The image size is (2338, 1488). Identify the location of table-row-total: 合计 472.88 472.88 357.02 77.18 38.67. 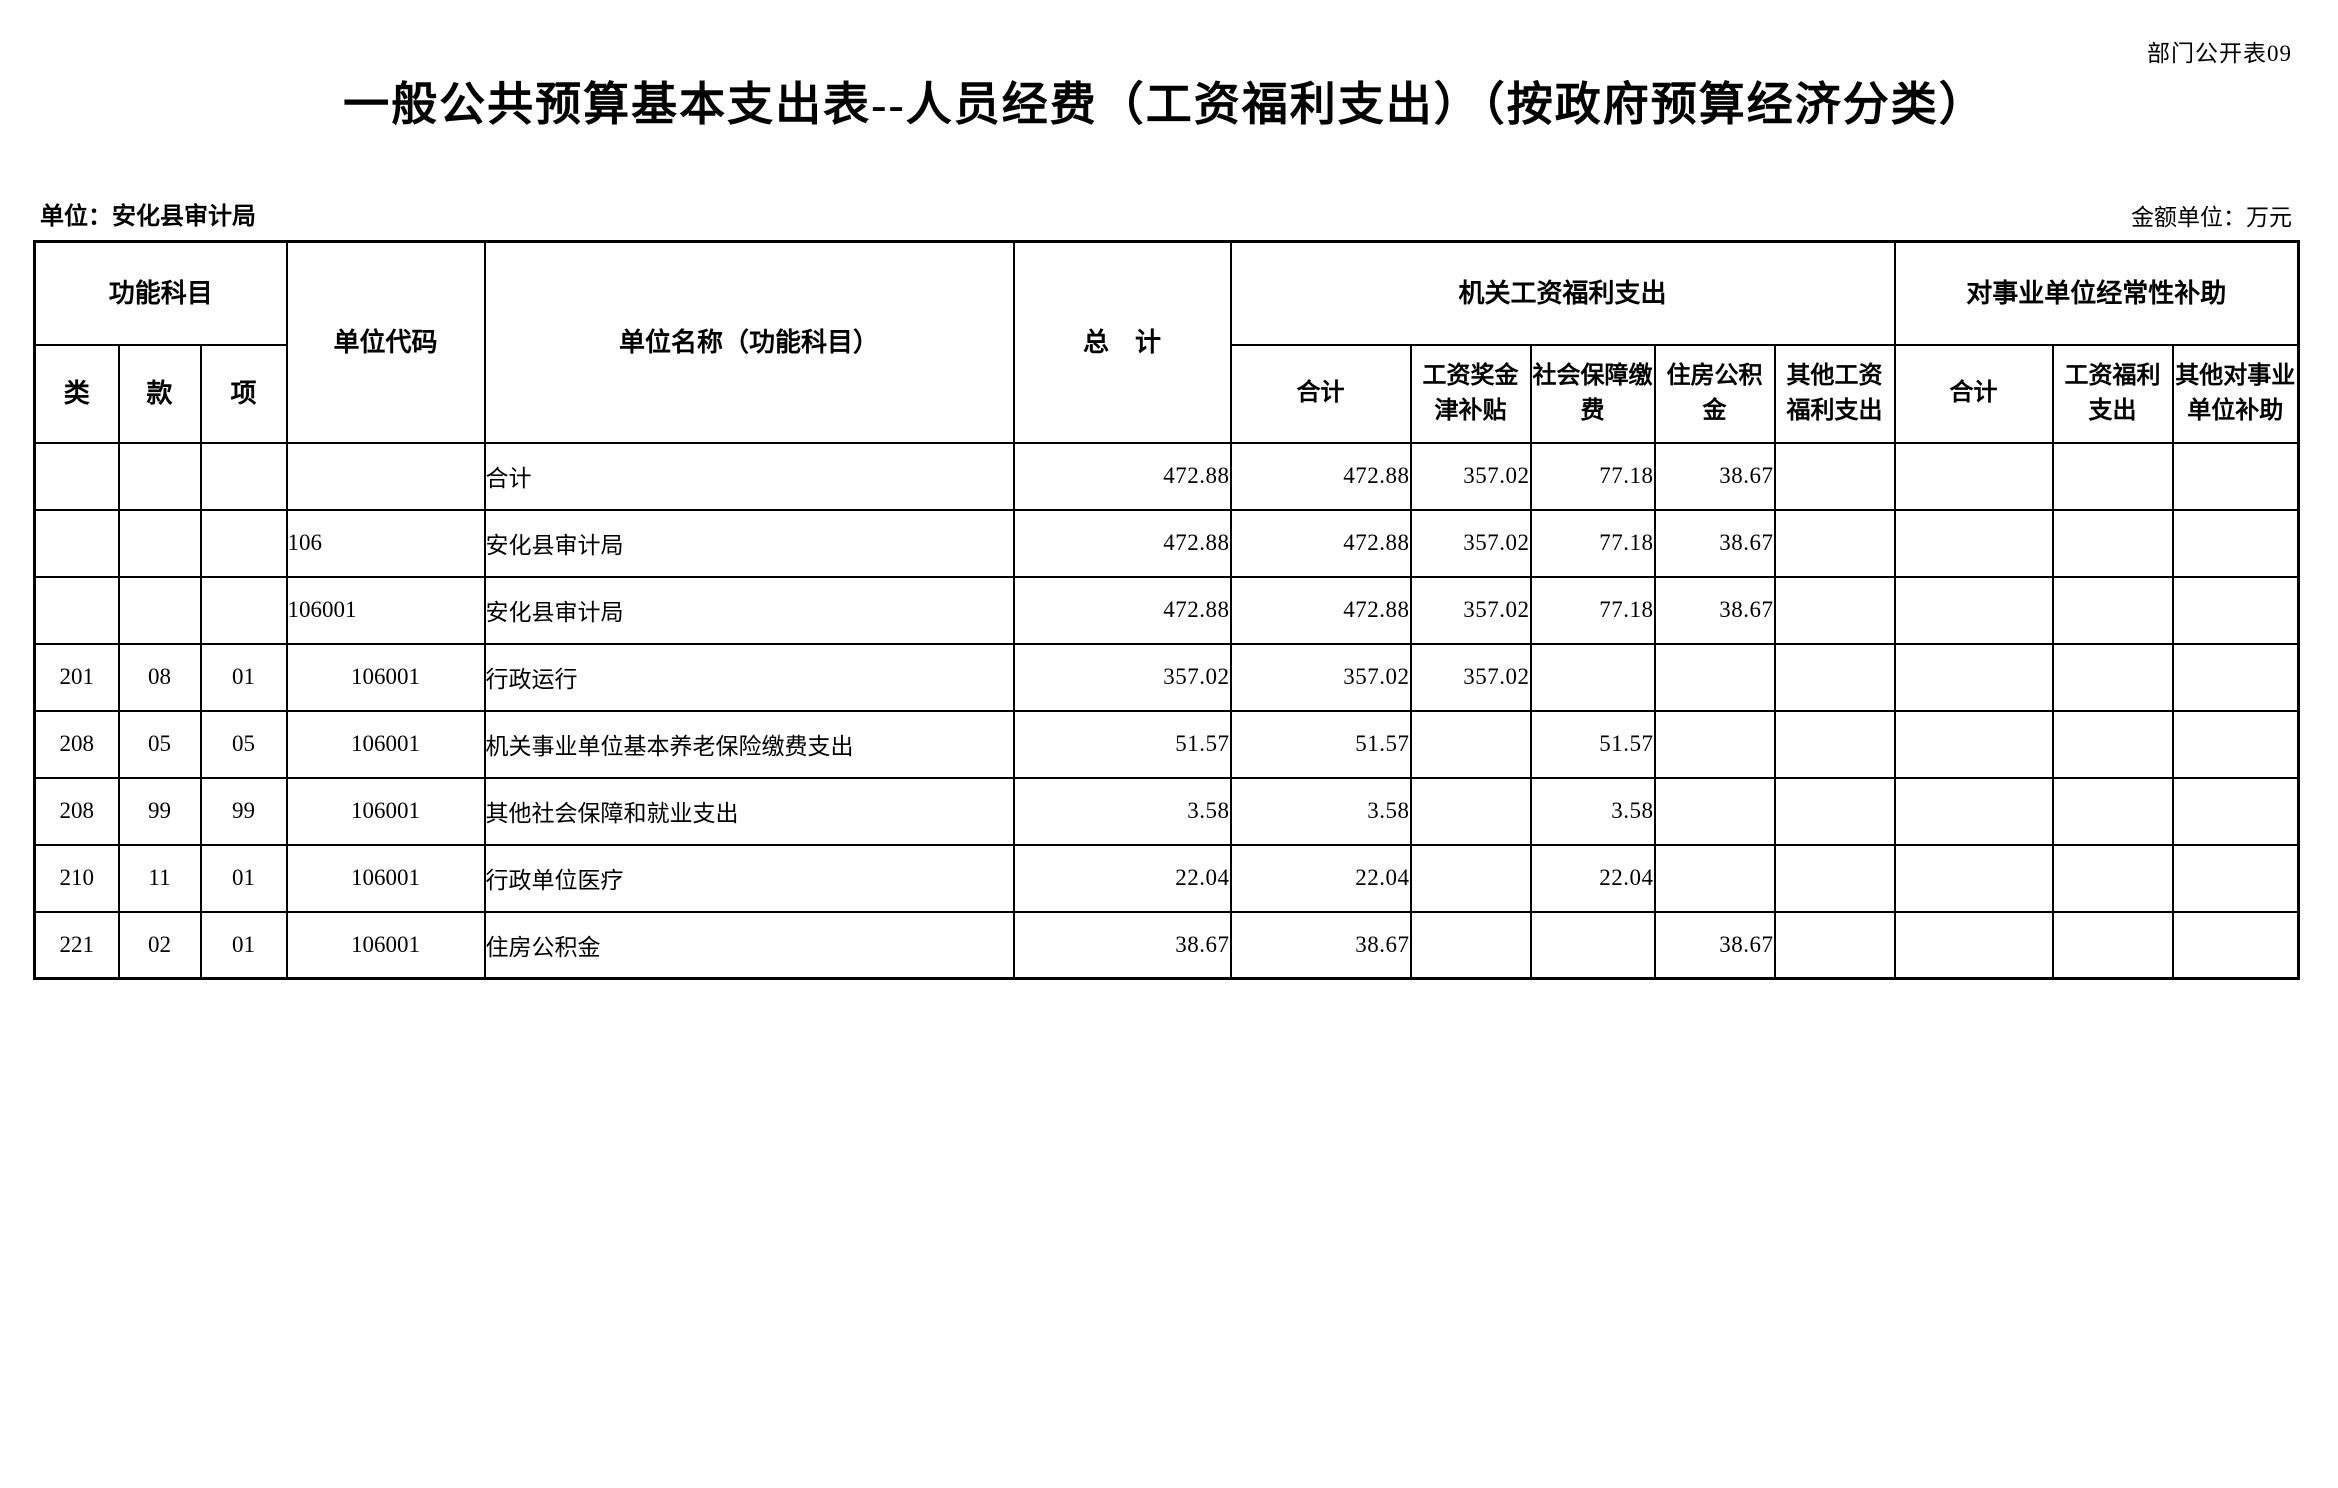
(1166, 476).